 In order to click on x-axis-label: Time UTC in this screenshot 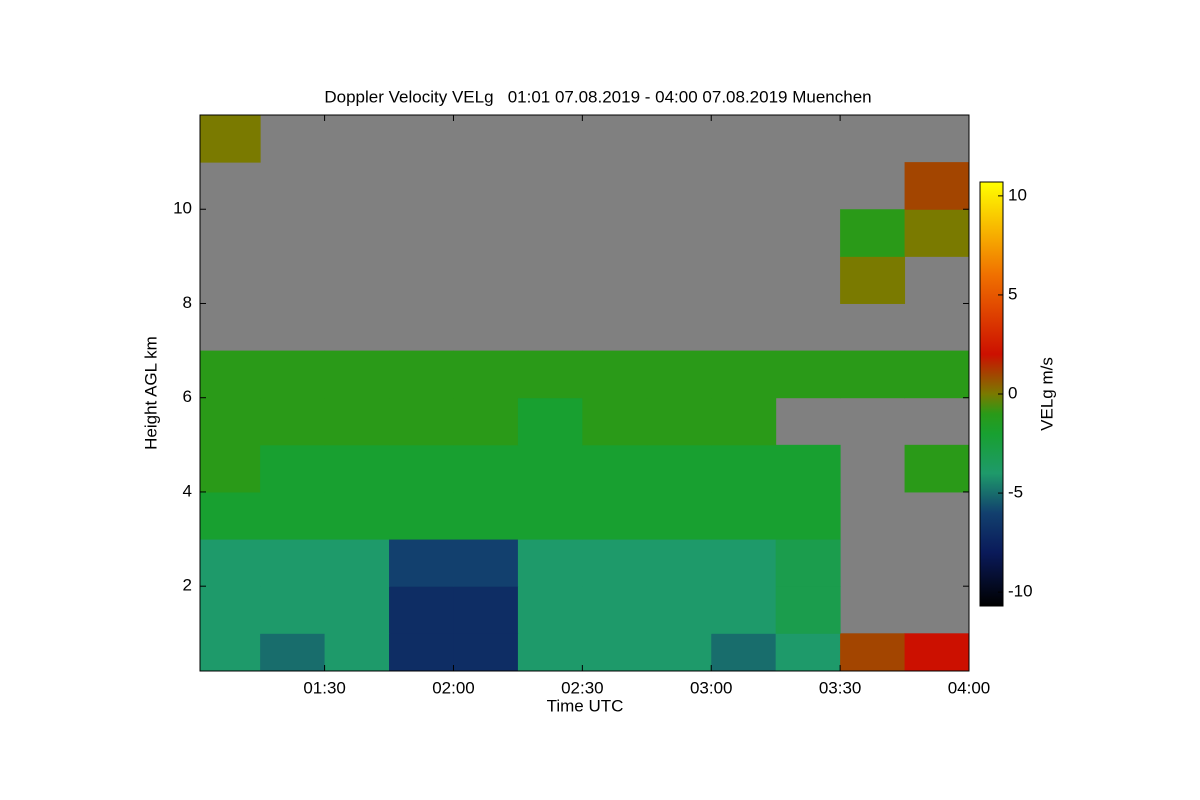, I will do `click(585, 705)`.